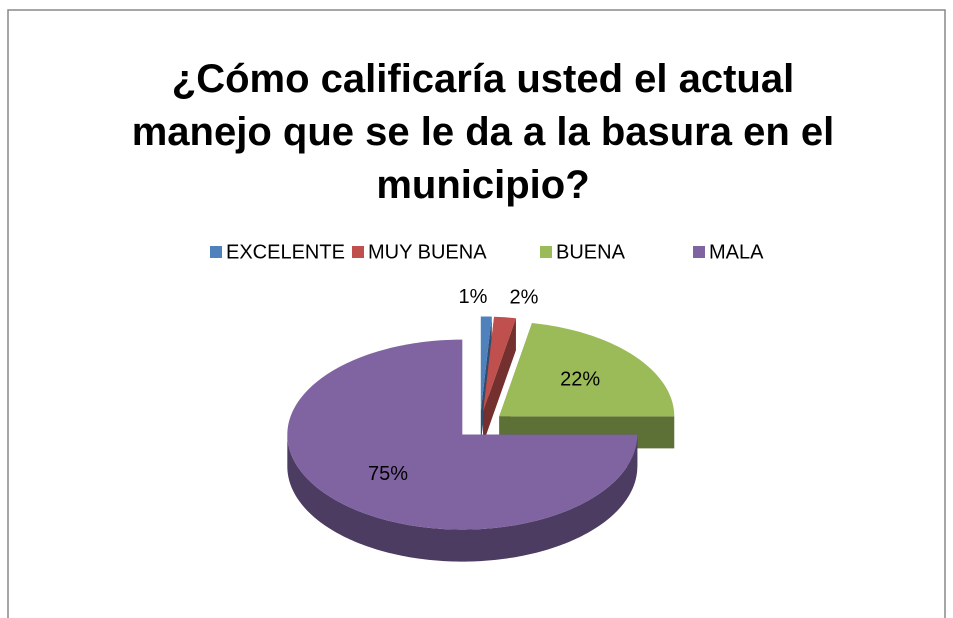 This screenshot has width=953, height=618. I want to click on chart-title: ¿Cómo calificaría usted el actual, so click(483, 79).